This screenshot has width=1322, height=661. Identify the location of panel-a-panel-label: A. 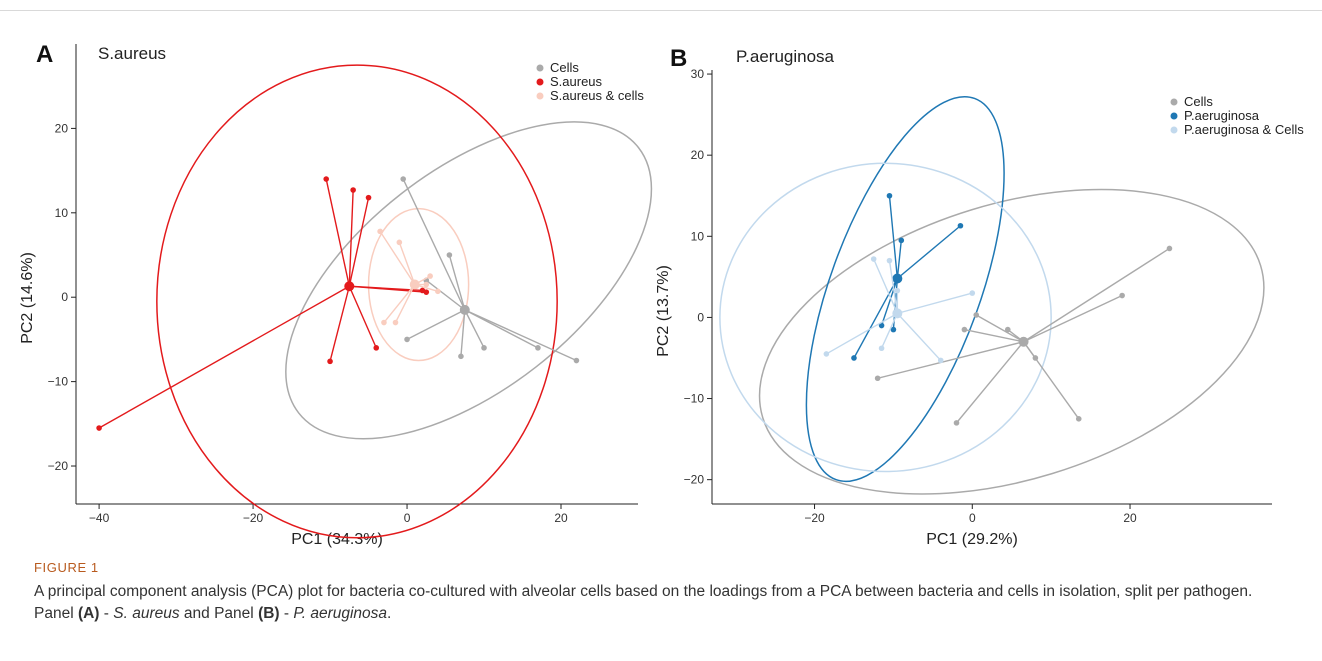
(44, 54).